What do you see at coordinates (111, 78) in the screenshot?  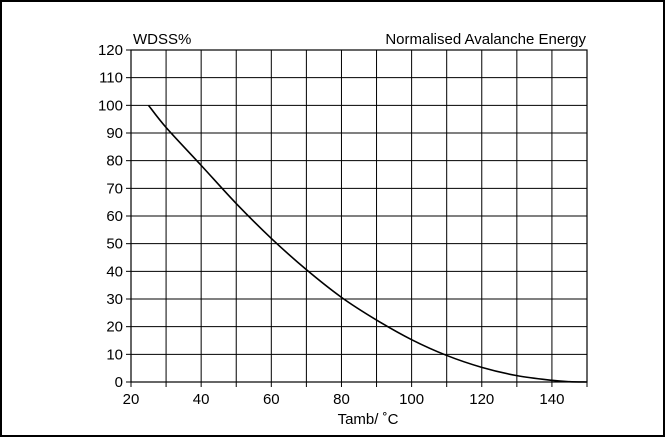 I see `y-tick-label: 110` at bounding box center [111, 78].